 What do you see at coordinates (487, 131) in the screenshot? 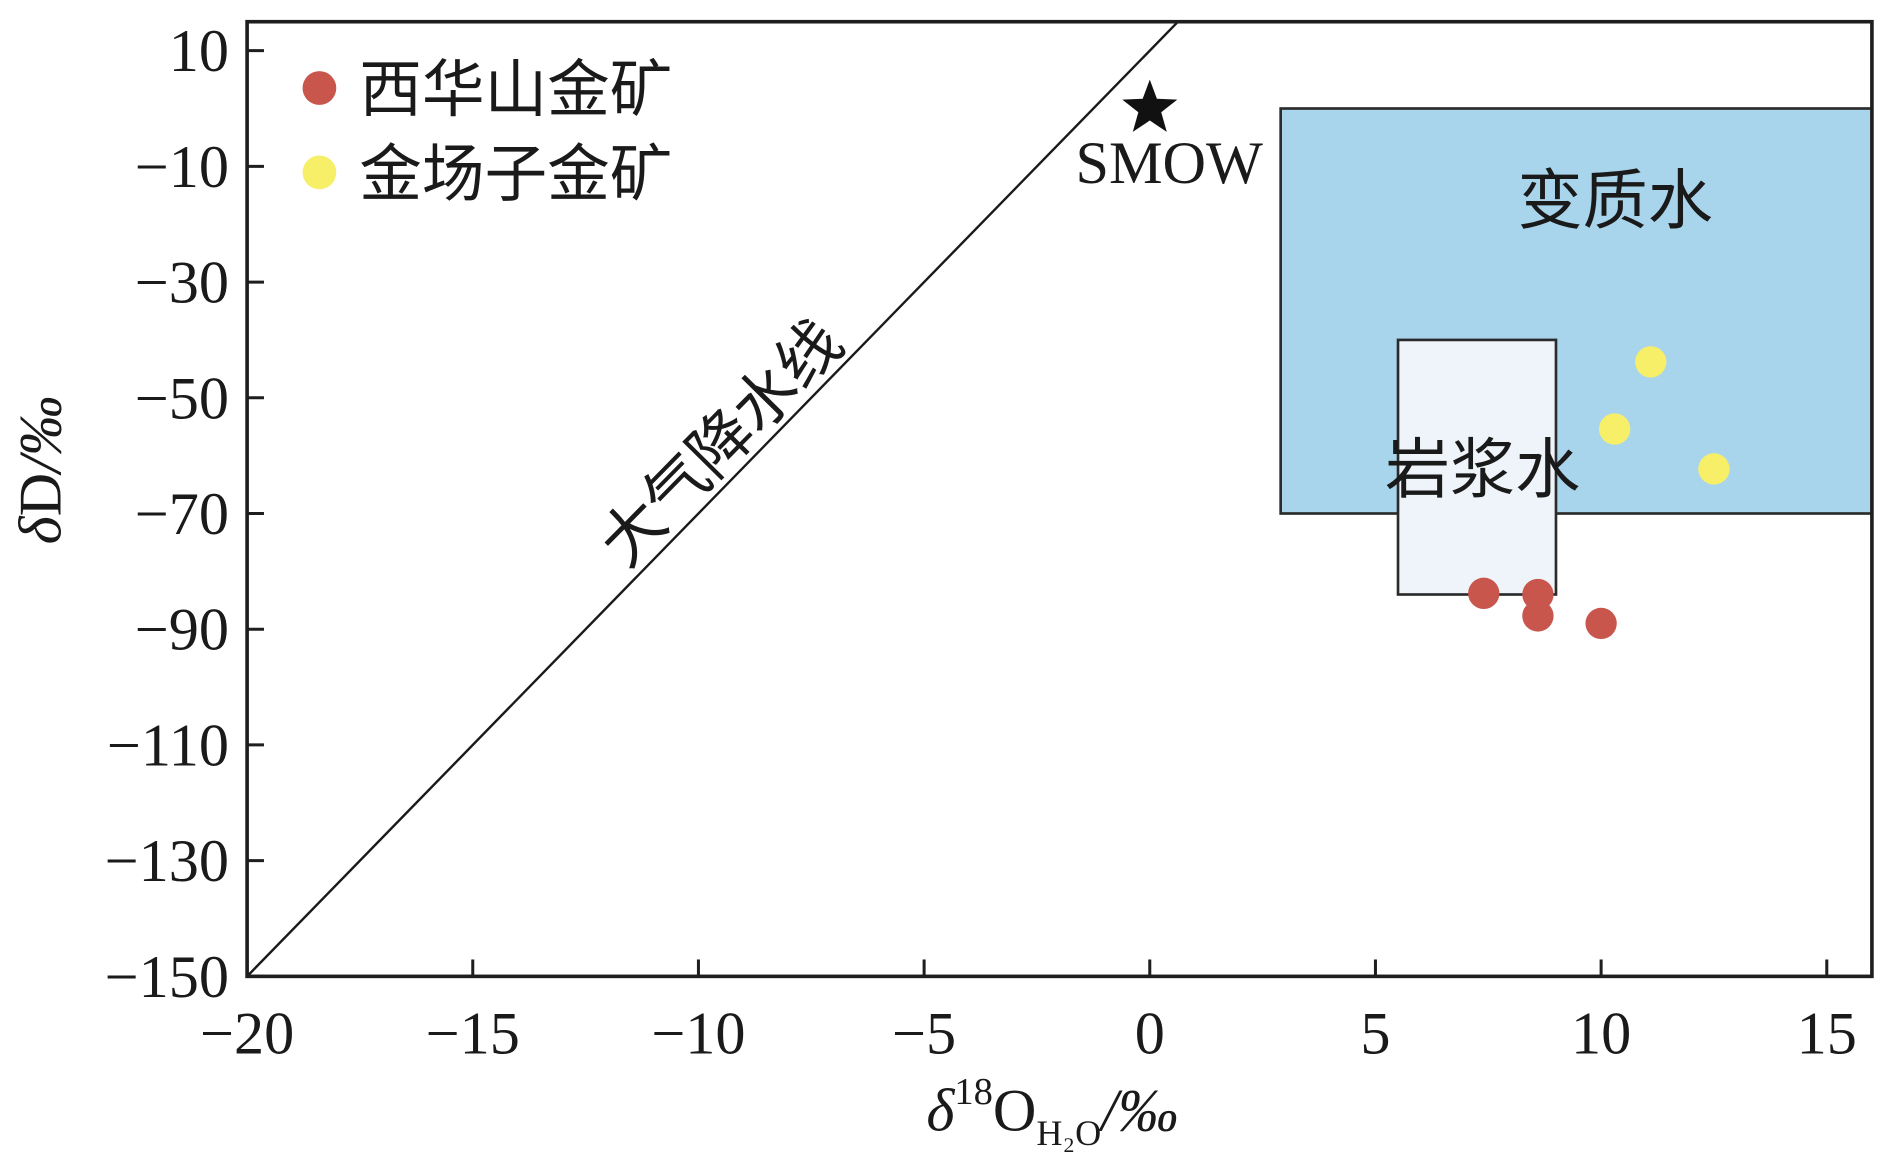
I see `legend: 西华山金矿 金场子金矿` at bounding box center [487, 131].